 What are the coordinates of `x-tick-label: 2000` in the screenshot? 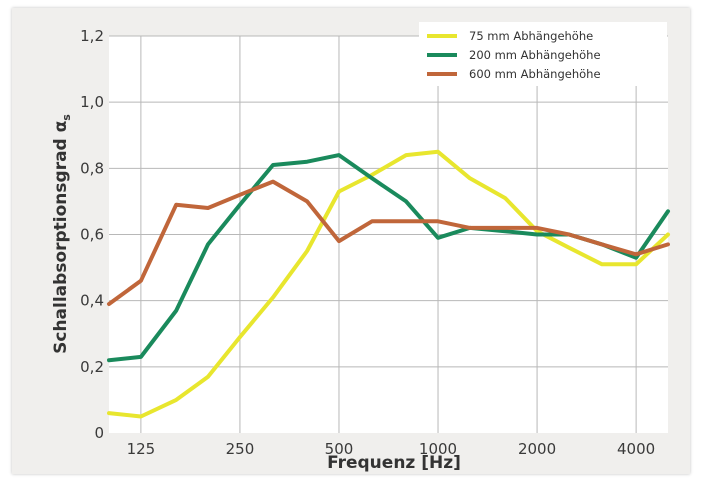 It's located at (537, 449).